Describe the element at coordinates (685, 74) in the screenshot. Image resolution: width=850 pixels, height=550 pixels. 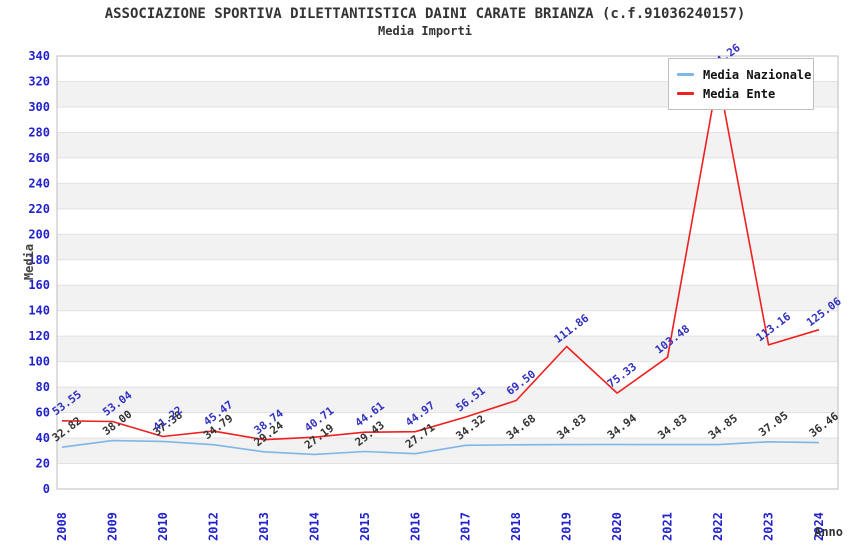
I see `legend-swatch-media-nazionale` at that location.